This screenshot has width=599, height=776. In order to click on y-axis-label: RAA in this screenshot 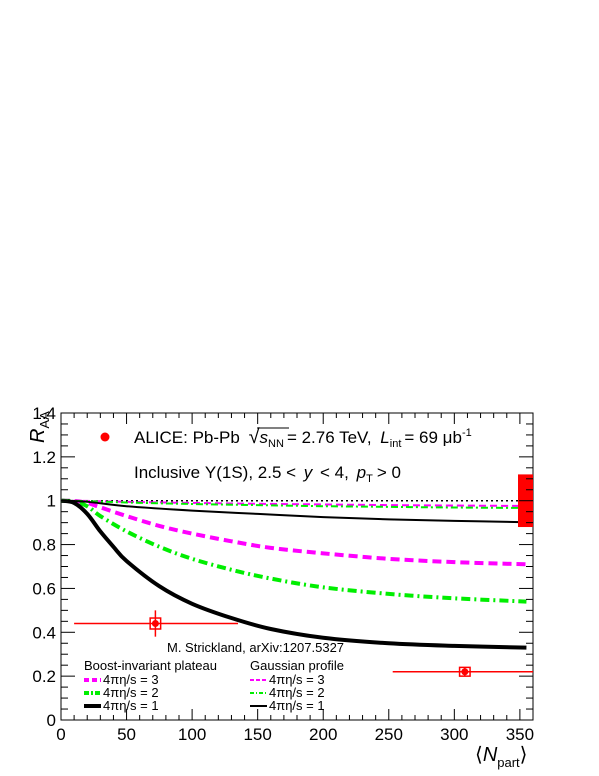, I will do `click(39, 427)`.